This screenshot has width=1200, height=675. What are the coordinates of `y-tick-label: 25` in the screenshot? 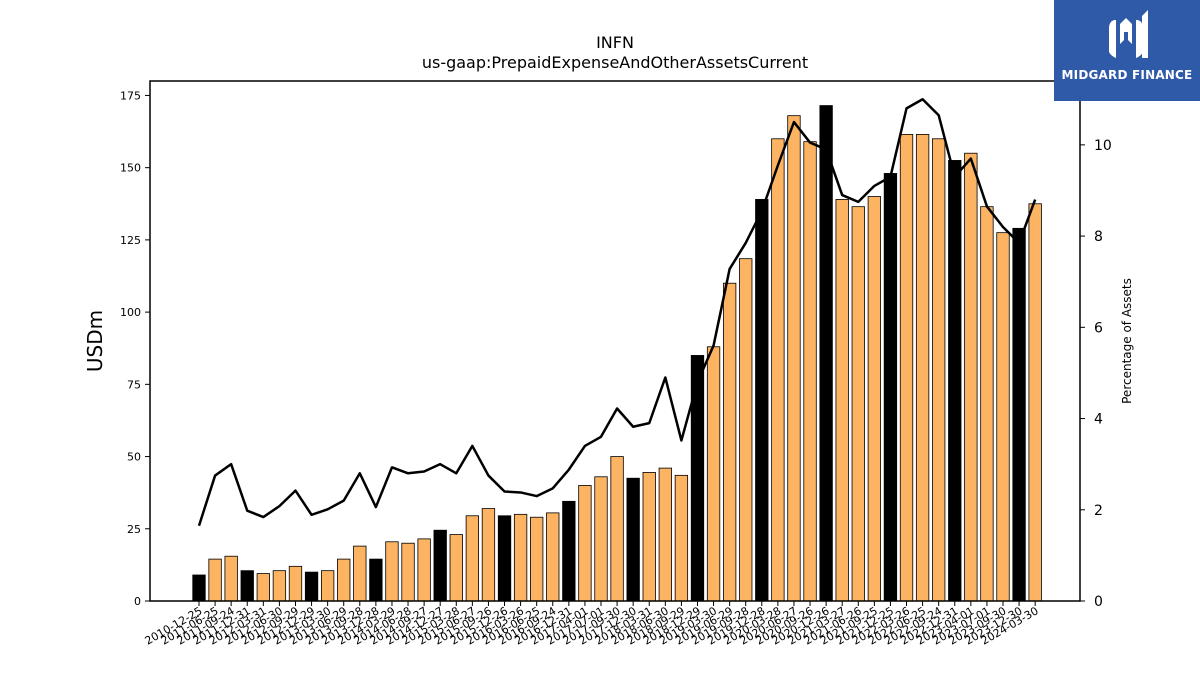 It's located at (134, 529).